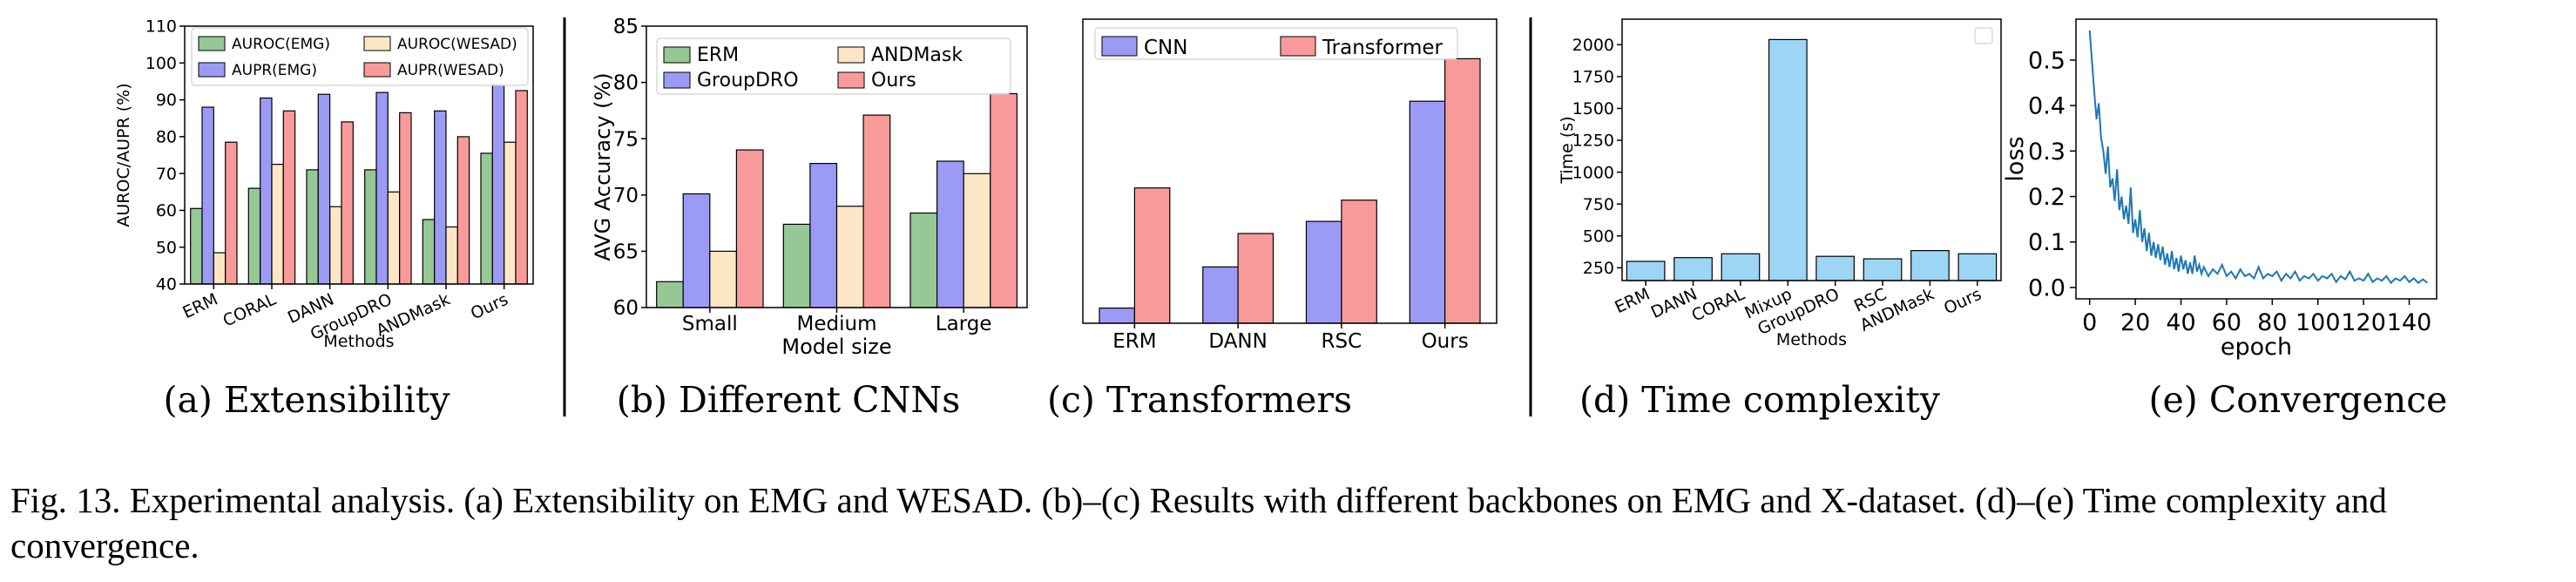 This screenshot has height=582, width=2576. Describe the element at coordinates (274, 70) in the screenshot. I see `legend-entry-aupr(emg): AUPR(EMG)` at that location.